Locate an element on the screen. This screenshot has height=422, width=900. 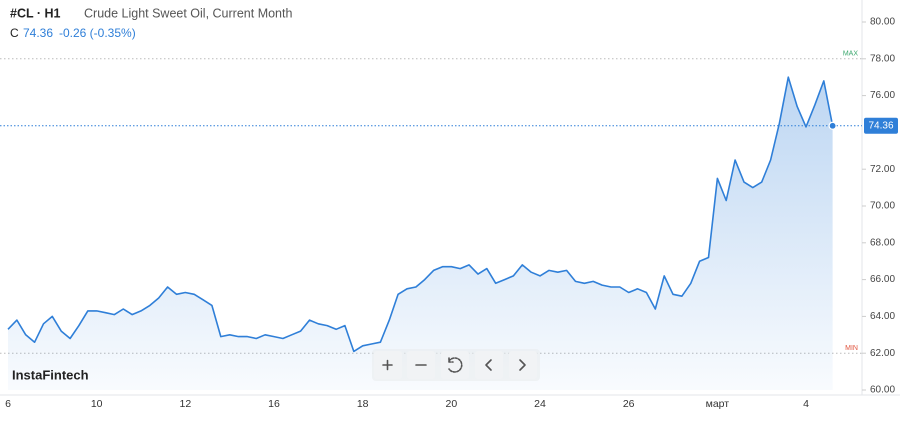
last-price-box is located at coordinates (881, 125).